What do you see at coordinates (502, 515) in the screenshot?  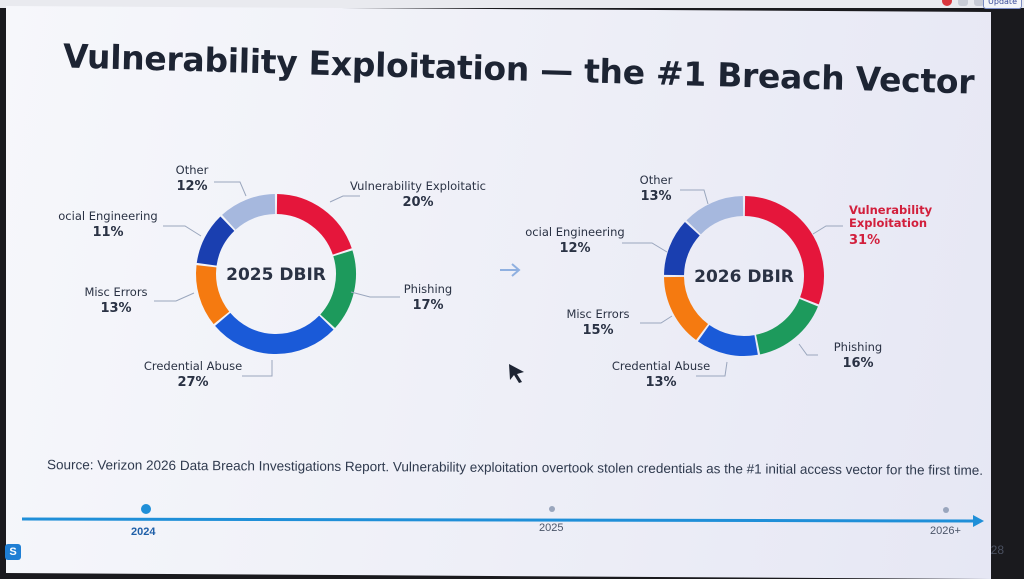 I see `timeline` at bounding box center [502, 515].